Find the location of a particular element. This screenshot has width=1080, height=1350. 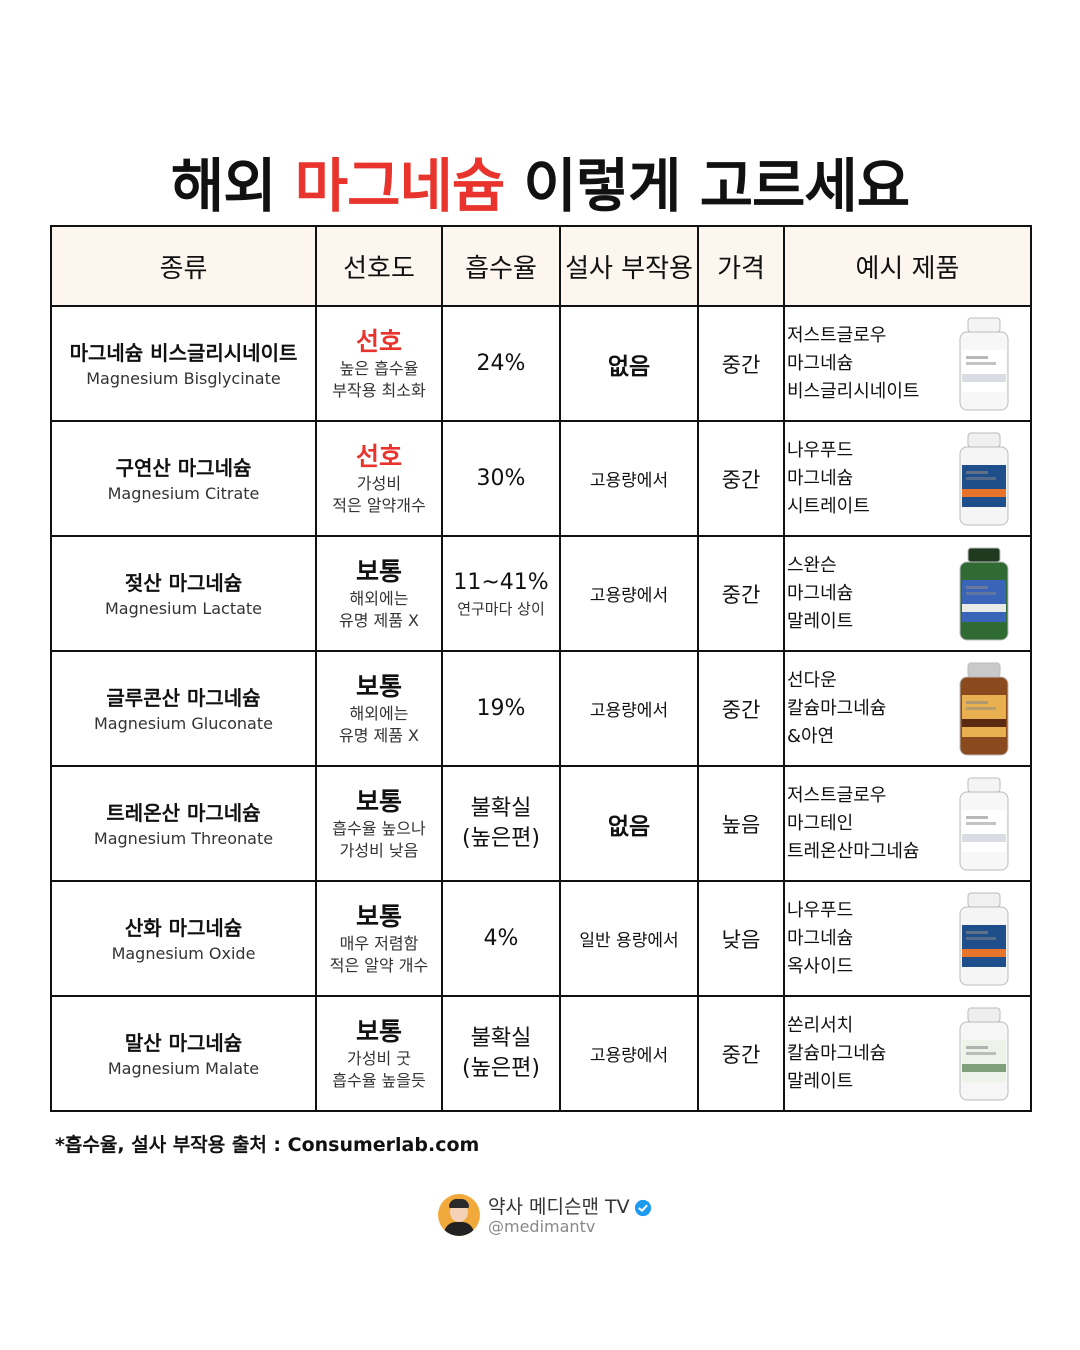

product-line: 옥사이드 is located at coordinates (820, 966).